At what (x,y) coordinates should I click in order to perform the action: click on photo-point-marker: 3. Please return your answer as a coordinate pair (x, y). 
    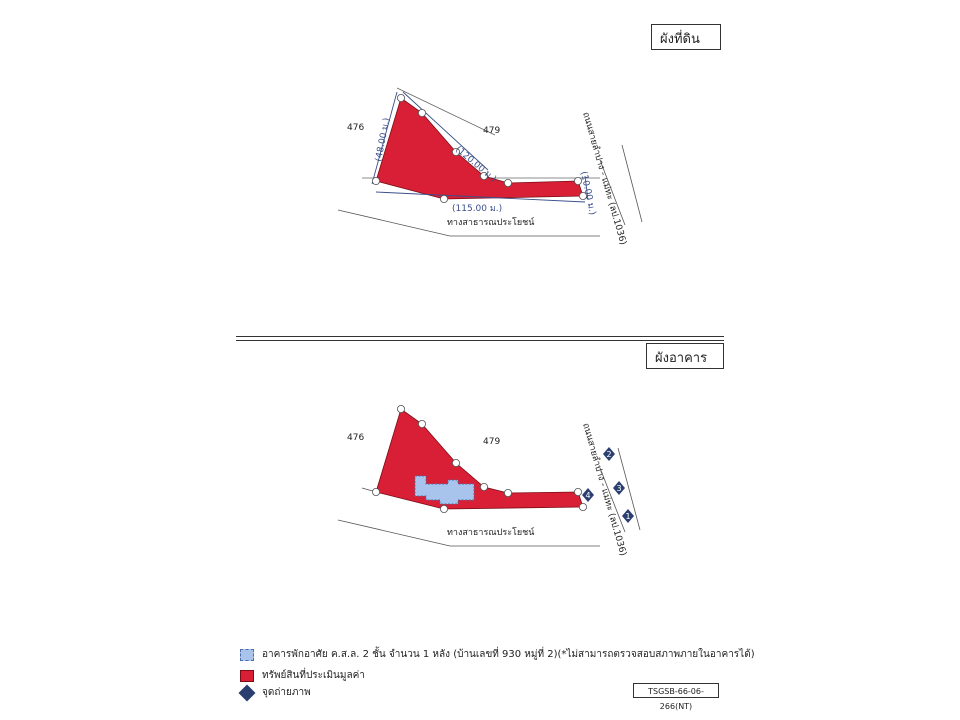
    Looking at the image, I should click on (619, 488).